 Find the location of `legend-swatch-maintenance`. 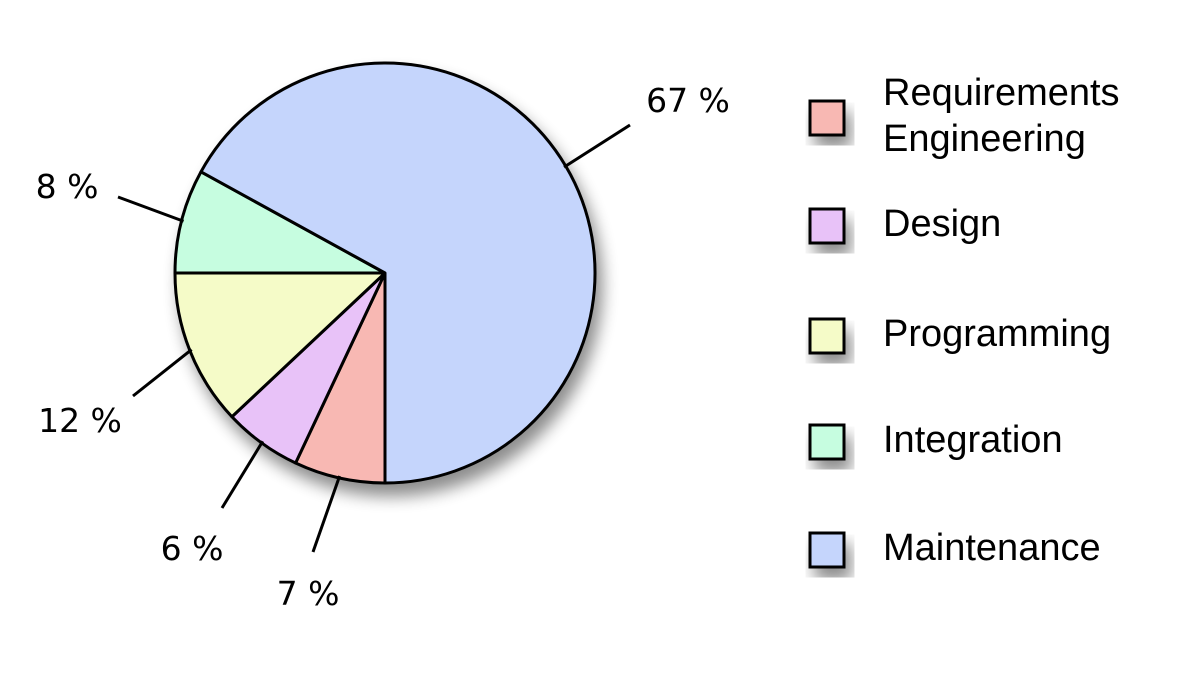

legend-swatch-maintenance is located at coordinates (827, 550).